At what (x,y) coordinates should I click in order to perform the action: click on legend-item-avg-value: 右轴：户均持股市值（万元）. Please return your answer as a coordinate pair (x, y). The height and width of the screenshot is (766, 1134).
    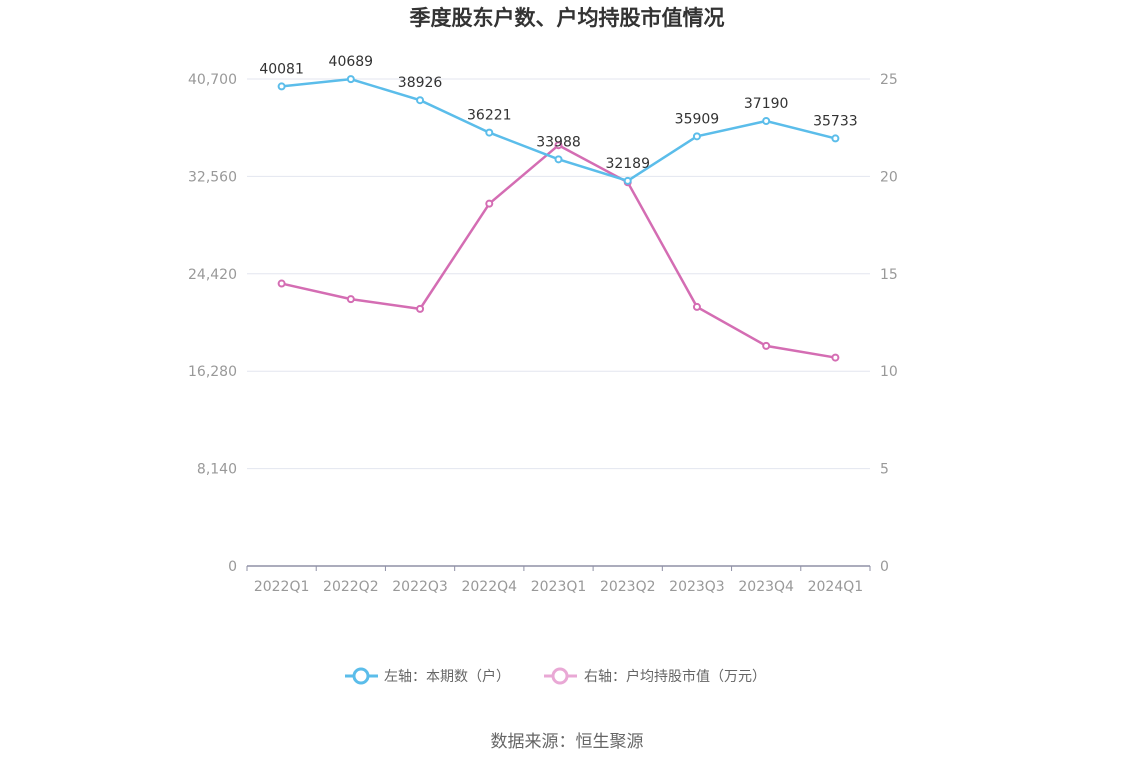
    Looking at the image, I should click on (655, 676).